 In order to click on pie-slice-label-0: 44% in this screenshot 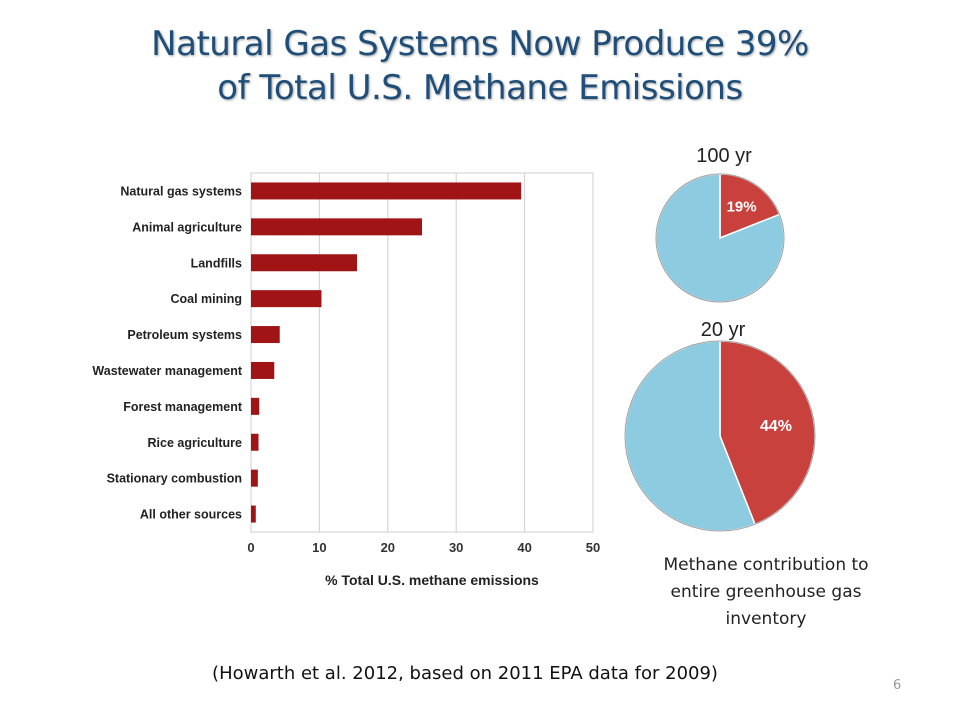, I will do `click(776, 426)`.